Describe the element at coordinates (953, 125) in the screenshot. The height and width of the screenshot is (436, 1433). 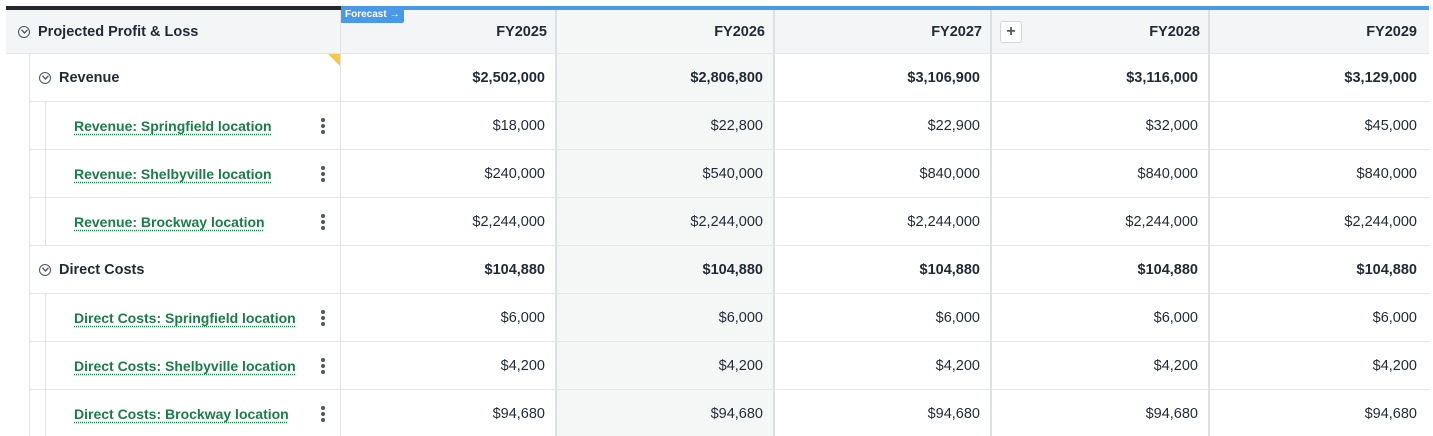
I see `cell-value: $22,900` at that location.